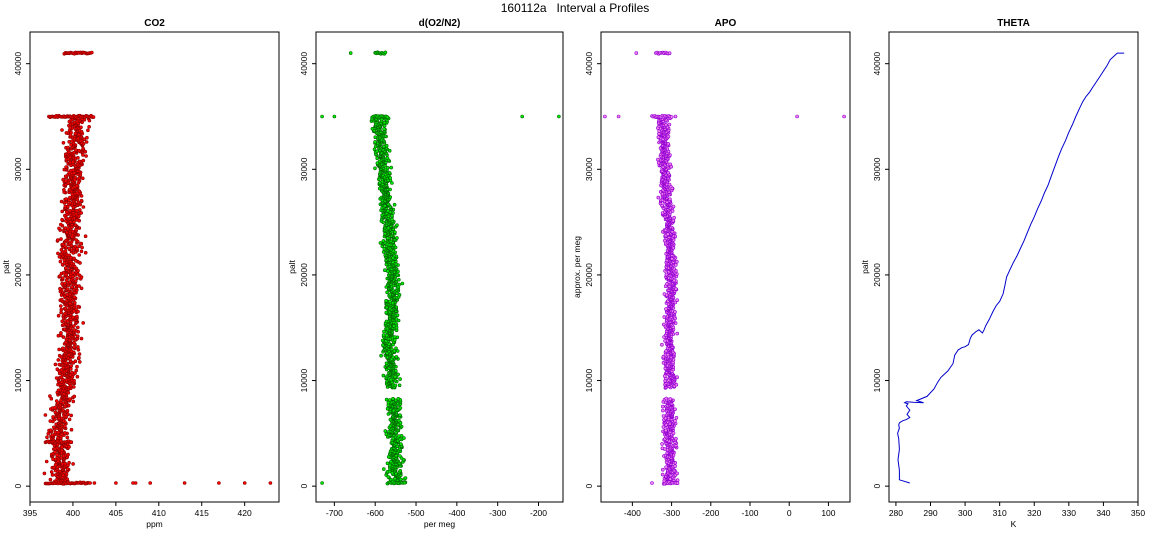 This screenshot has width=1150, height=550. I want to click on y-tick-label: 40000, so click(589, 64).